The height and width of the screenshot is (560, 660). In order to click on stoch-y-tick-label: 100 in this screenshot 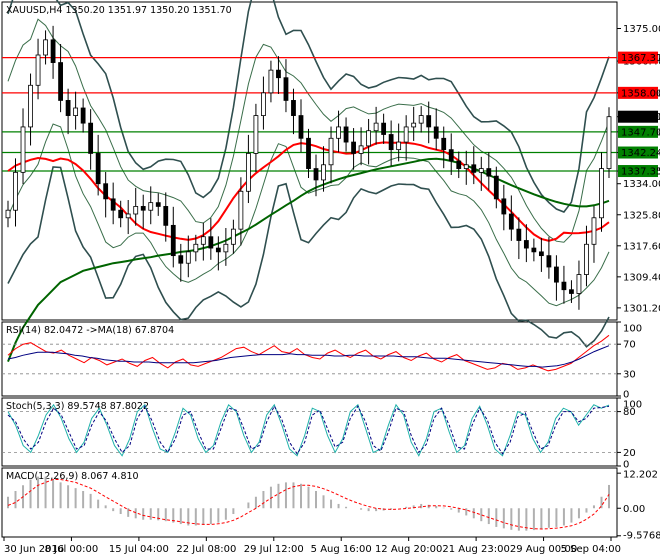, I will do `click(632, 405)`.